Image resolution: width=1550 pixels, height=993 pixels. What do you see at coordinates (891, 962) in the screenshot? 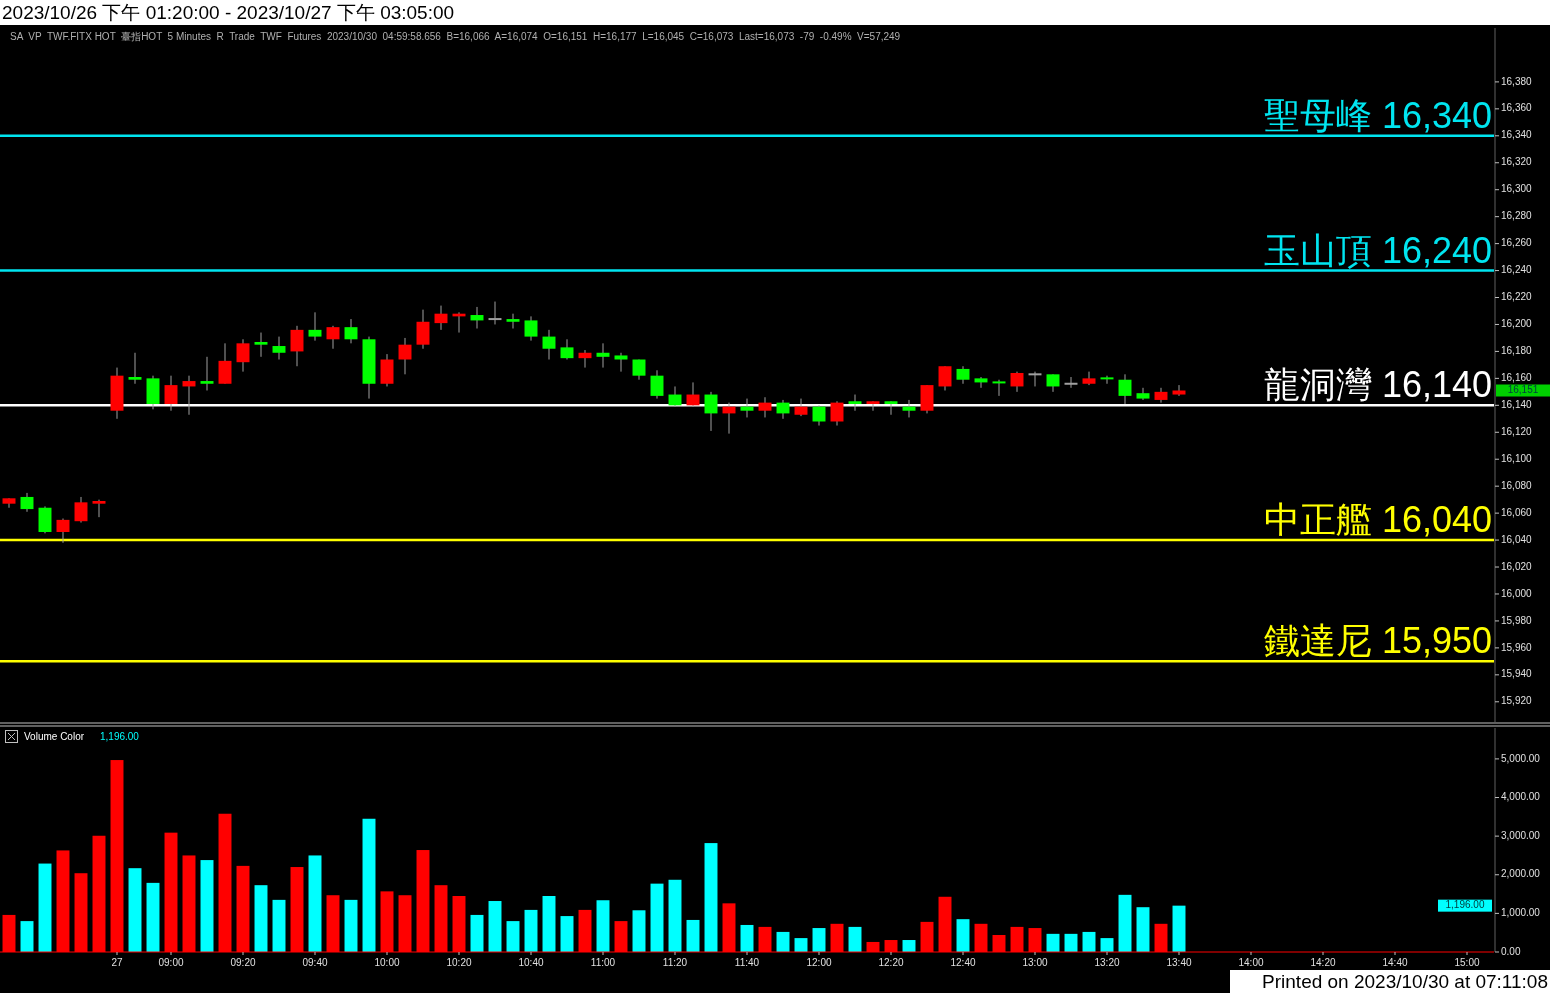
I see `x-tick-label: 12:20` at bounding box center [891, 962].